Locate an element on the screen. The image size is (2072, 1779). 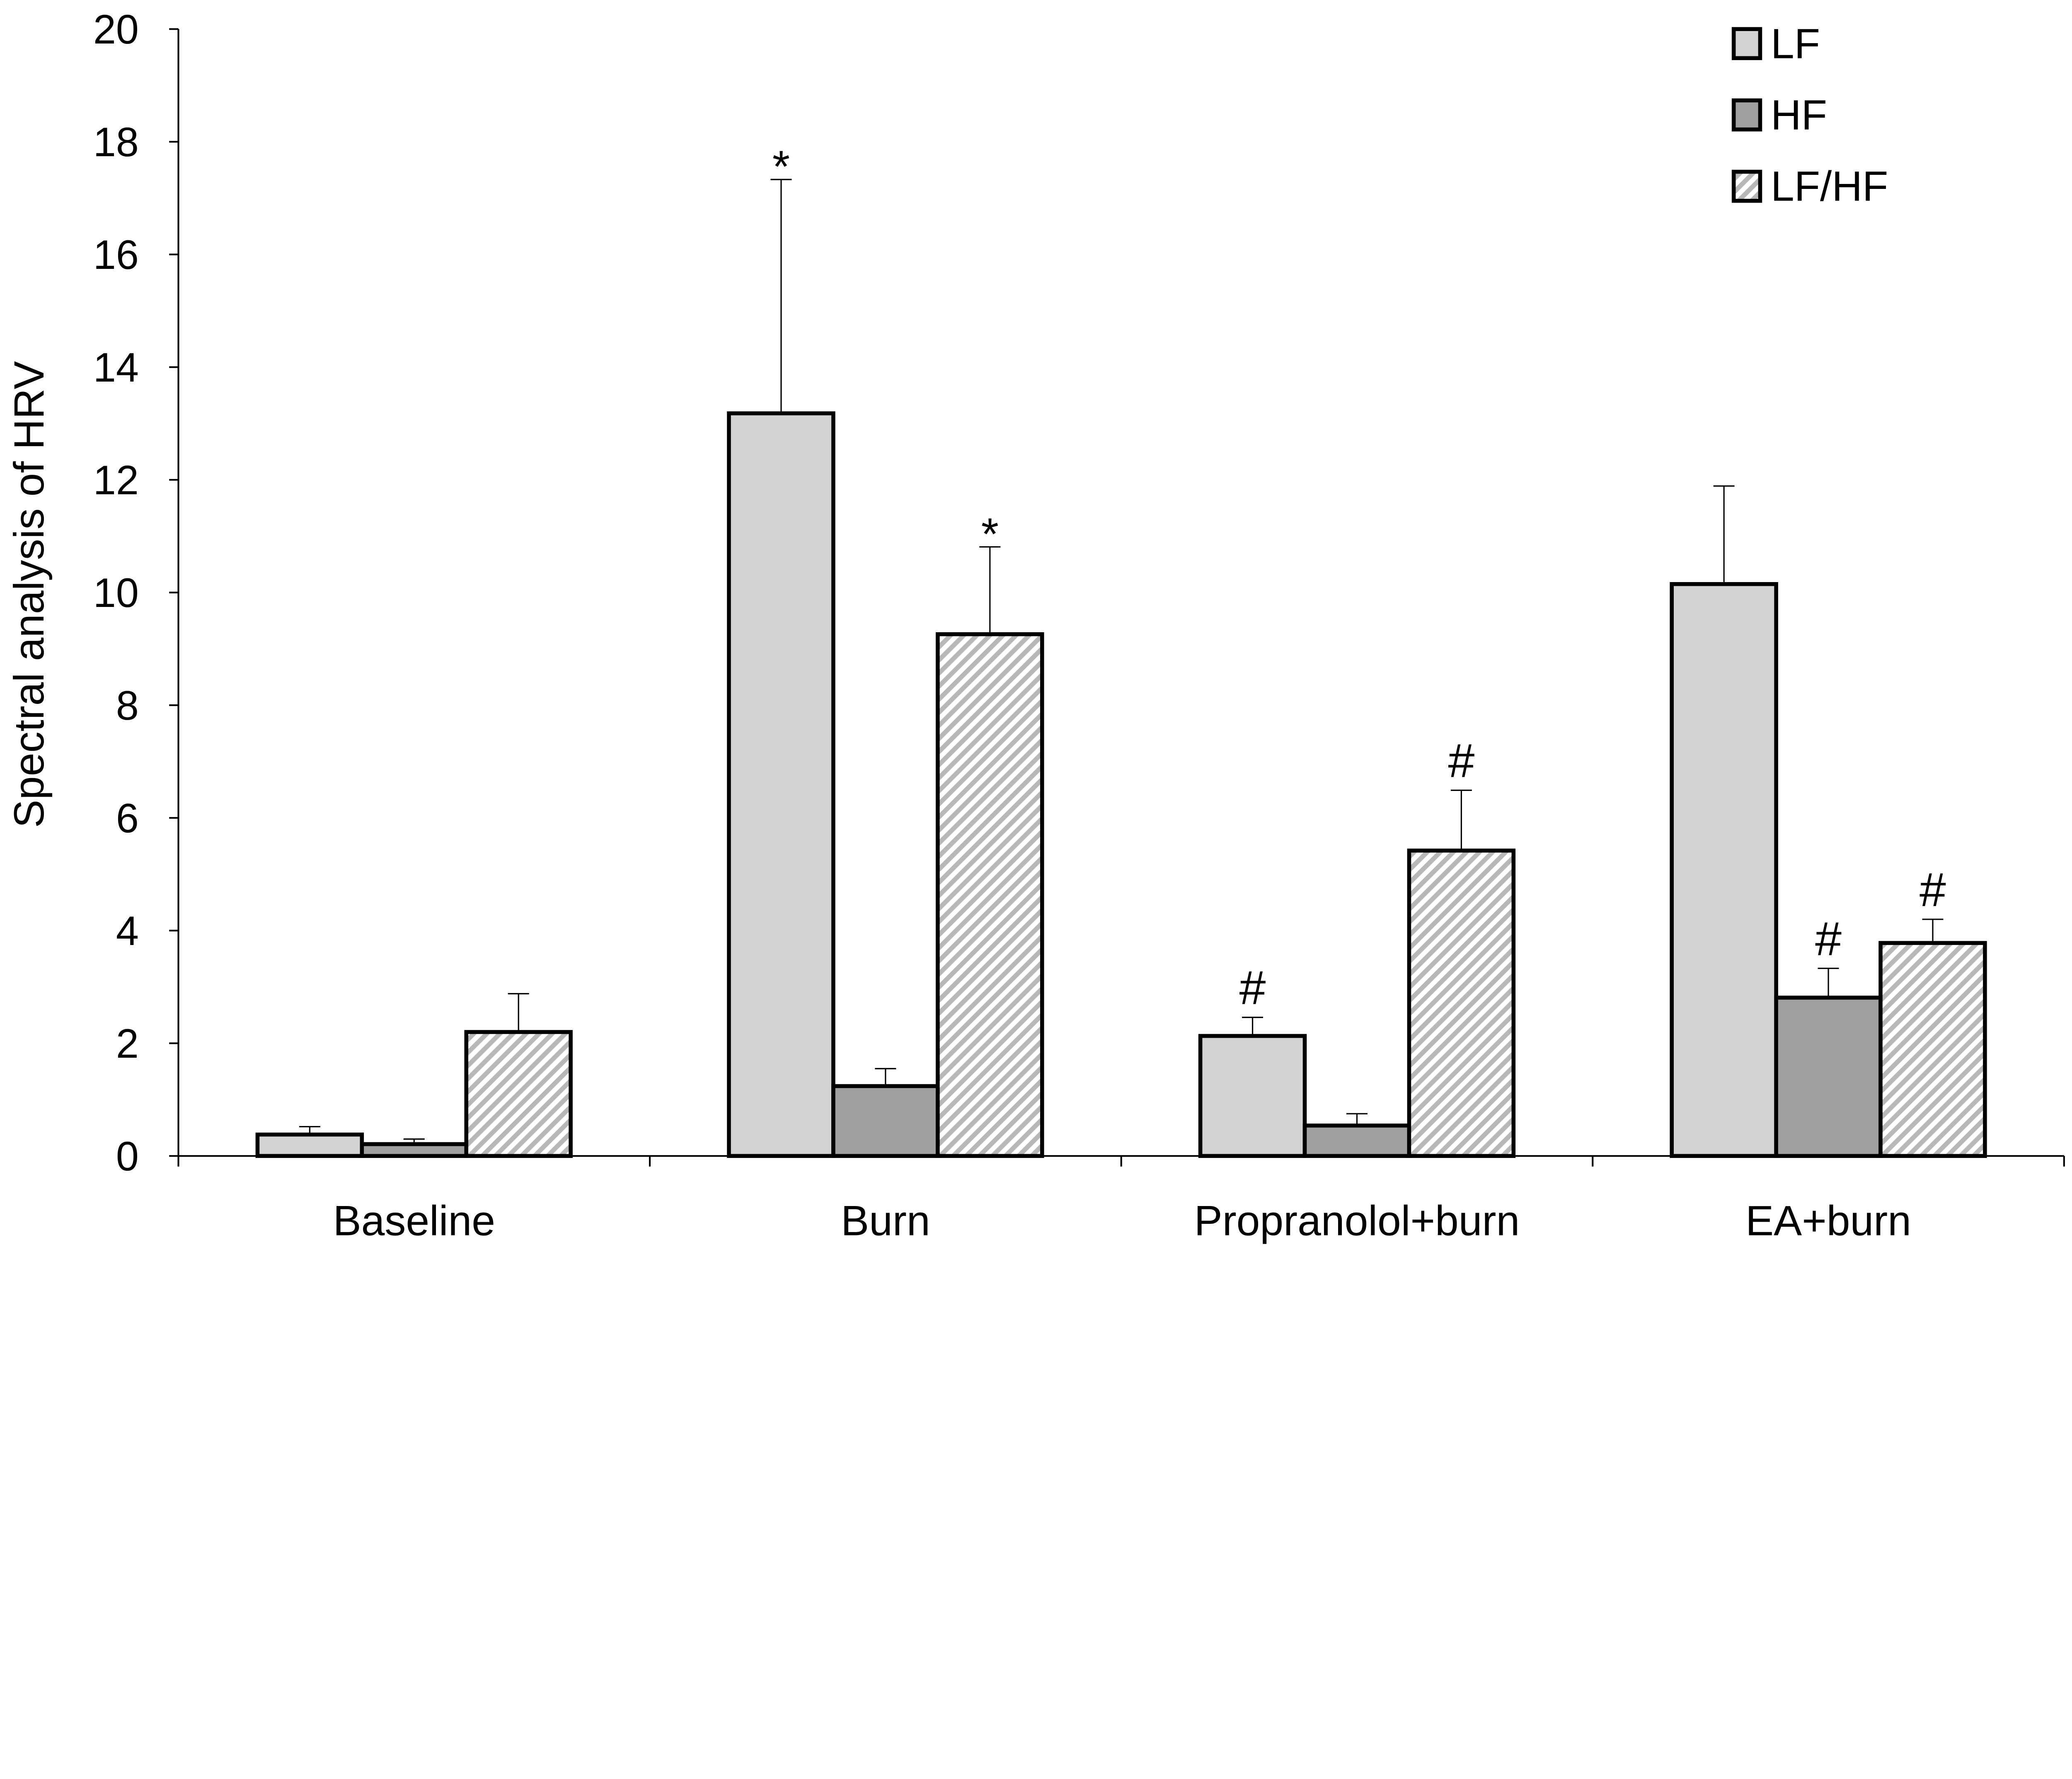
y-tick-label: 8 is located at coordinates (127, 705).